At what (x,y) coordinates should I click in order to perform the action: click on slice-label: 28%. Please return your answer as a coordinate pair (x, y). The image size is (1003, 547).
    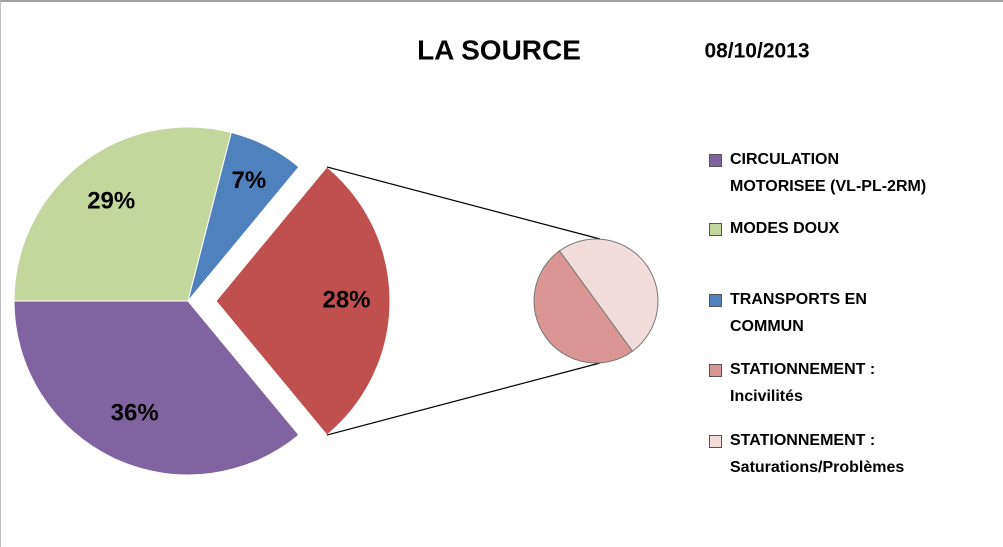
    Looking at the image, I should click on (346, 299).